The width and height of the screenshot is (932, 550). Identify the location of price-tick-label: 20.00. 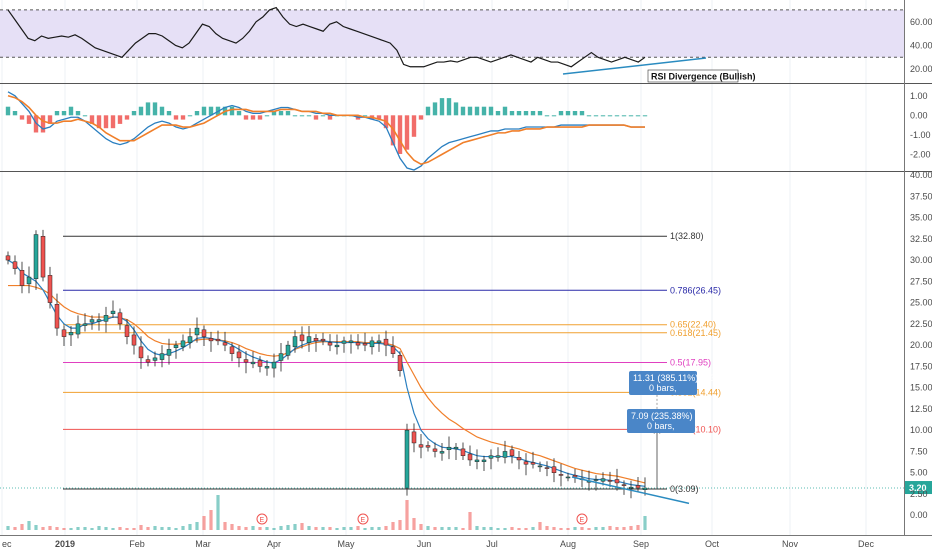
(921, 345).